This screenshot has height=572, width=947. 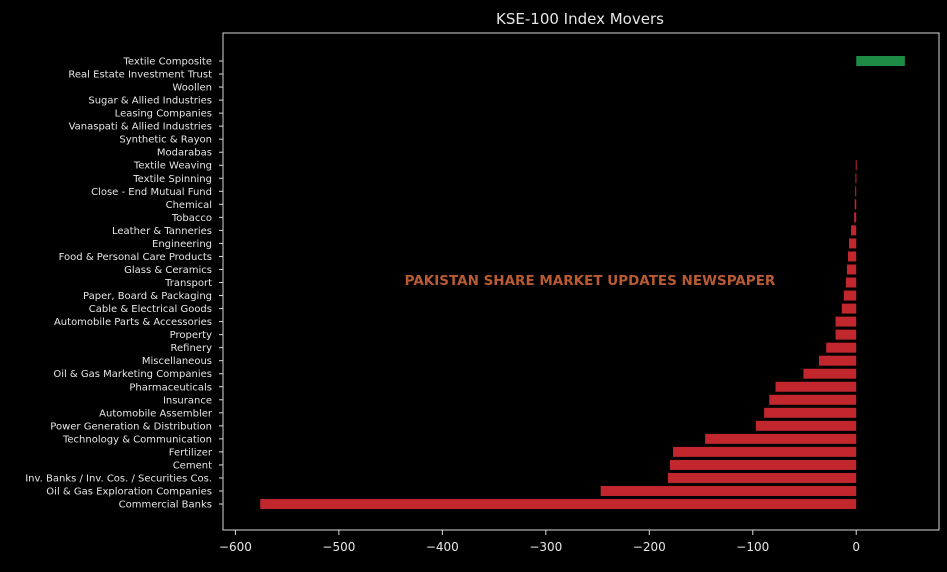 I want to click on y-tick-label: Inv. Banks / Inv. Cos. / Securities Cos., so click(x=118, y=478).